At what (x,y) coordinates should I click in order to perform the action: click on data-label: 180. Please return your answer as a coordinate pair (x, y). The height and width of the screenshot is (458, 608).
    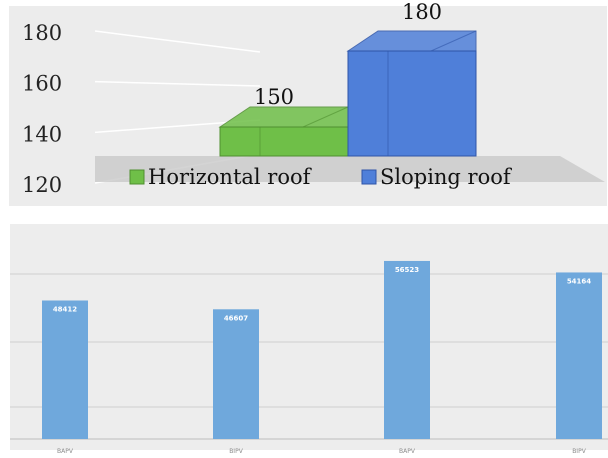
    Looking at the image, I should click on (422, 12).